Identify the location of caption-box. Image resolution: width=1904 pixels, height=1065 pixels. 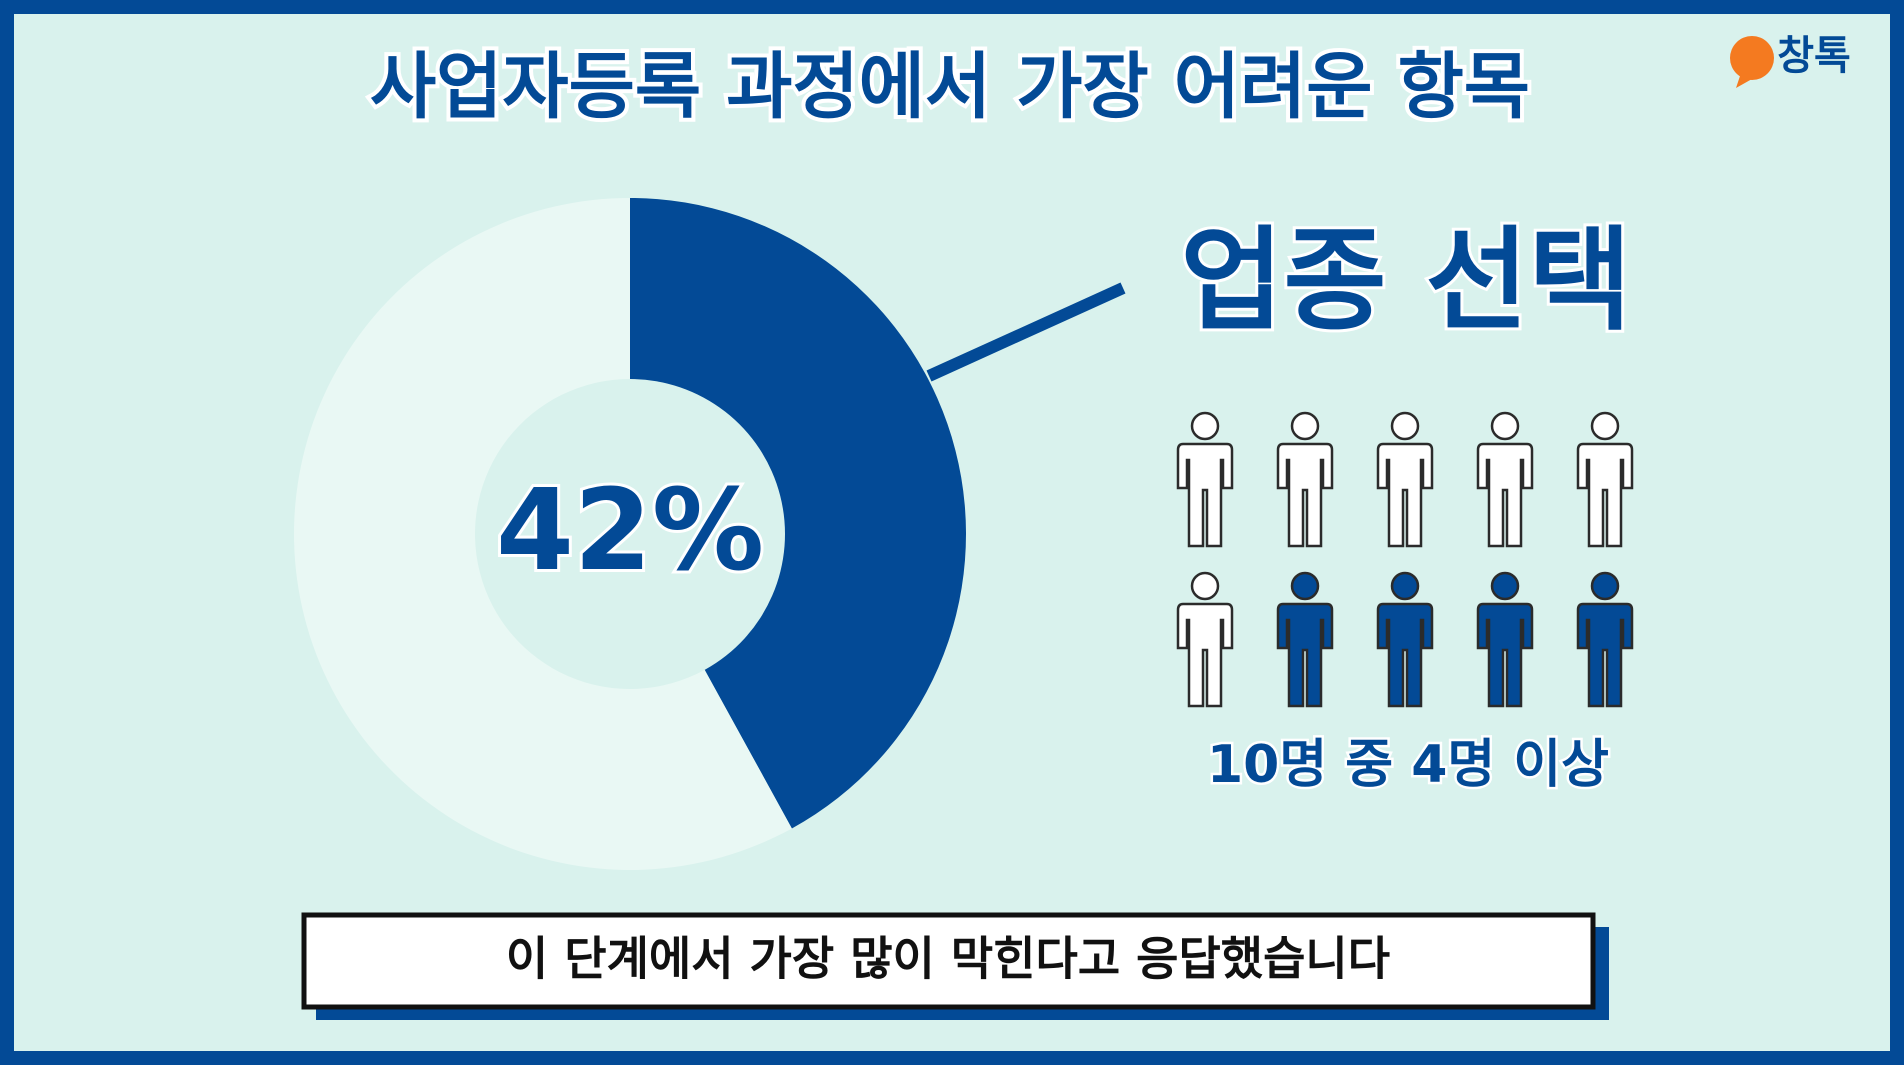
(948, 961).